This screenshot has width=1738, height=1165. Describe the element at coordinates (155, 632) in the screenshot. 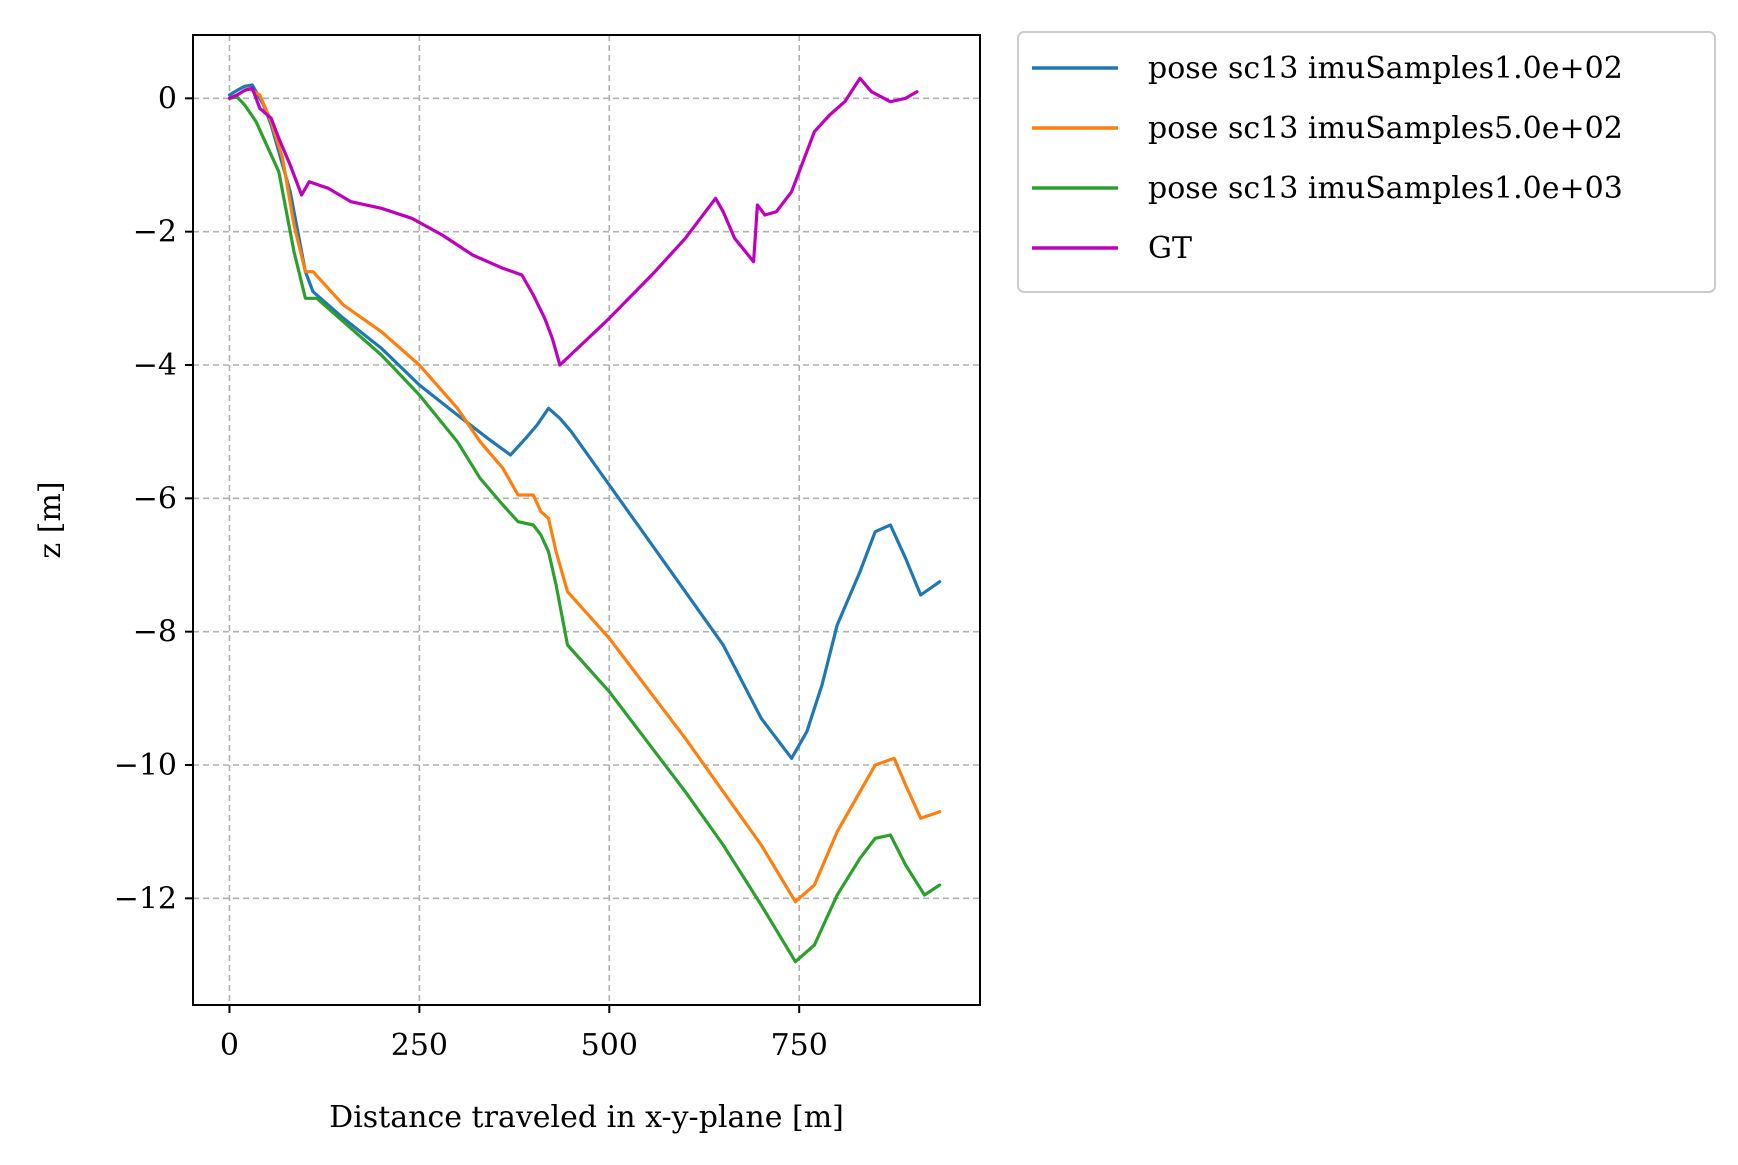

I see `y-tick-label: −8` at that location.